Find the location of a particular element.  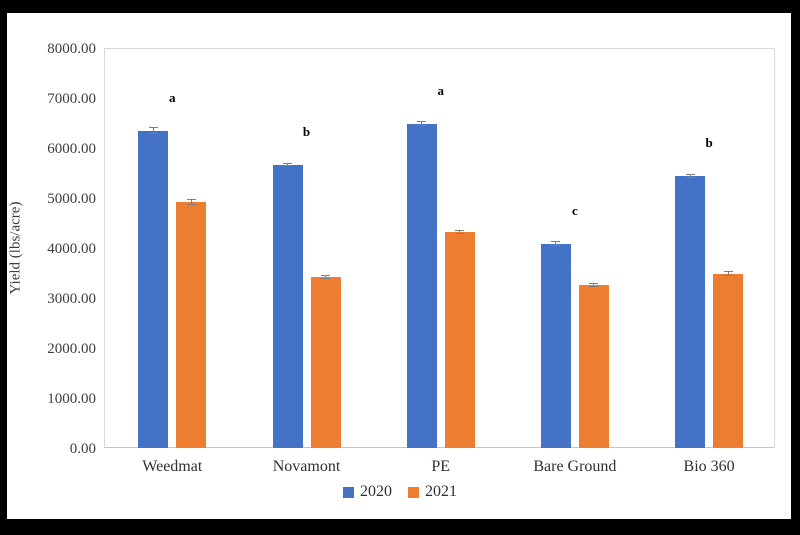

legend-label-2020: 2020 is located at coordinates (376, 491).